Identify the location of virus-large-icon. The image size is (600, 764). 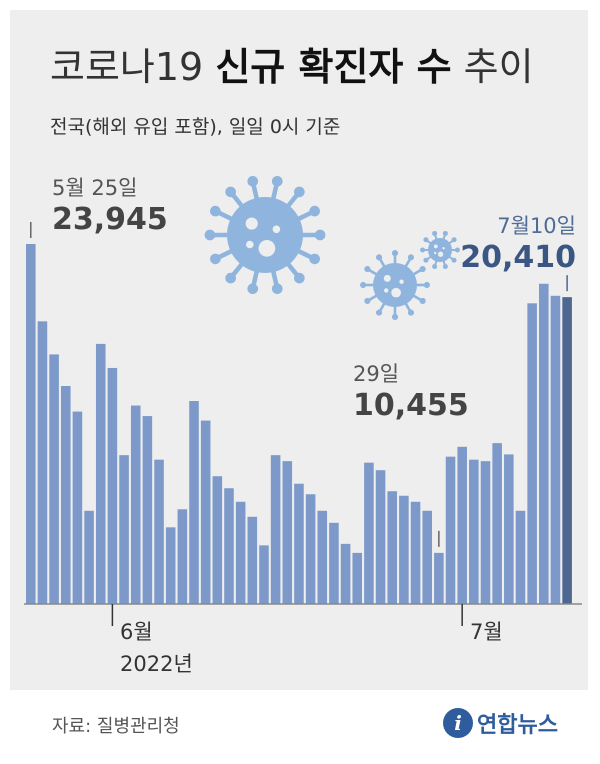
(265, 235).